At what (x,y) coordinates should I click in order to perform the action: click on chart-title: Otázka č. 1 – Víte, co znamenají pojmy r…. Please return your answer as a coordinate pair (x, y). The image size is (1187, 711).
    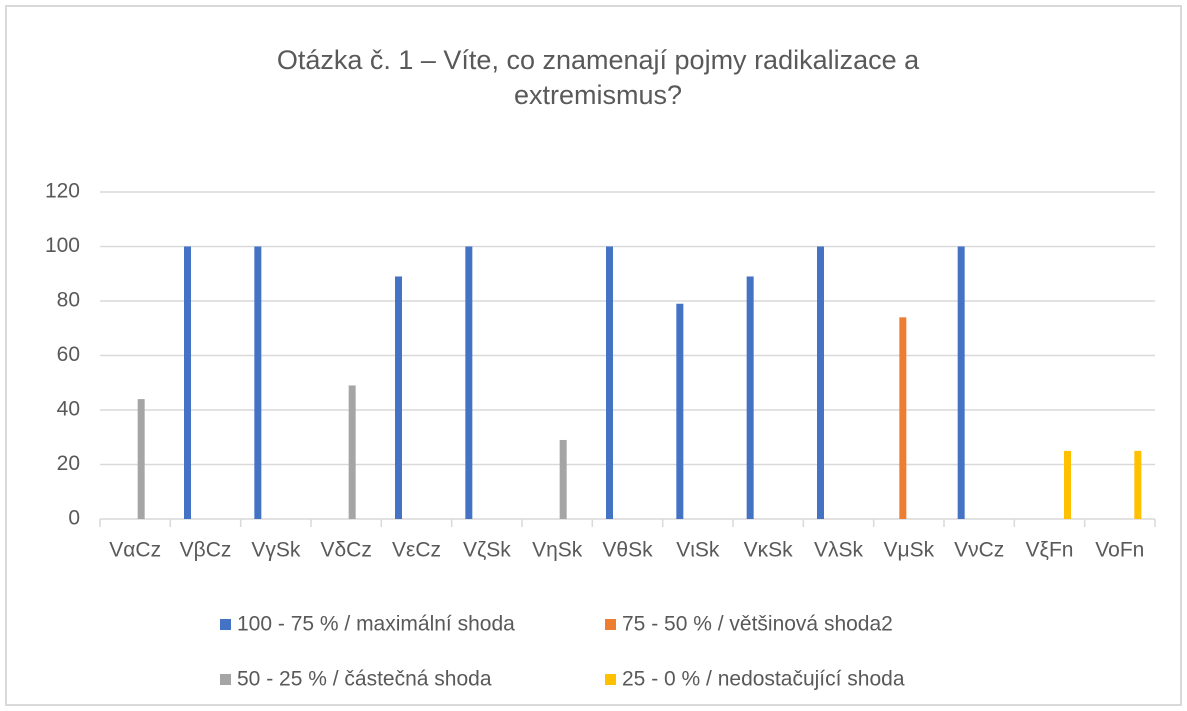
    Looking at the image, I should click on (598, 60).